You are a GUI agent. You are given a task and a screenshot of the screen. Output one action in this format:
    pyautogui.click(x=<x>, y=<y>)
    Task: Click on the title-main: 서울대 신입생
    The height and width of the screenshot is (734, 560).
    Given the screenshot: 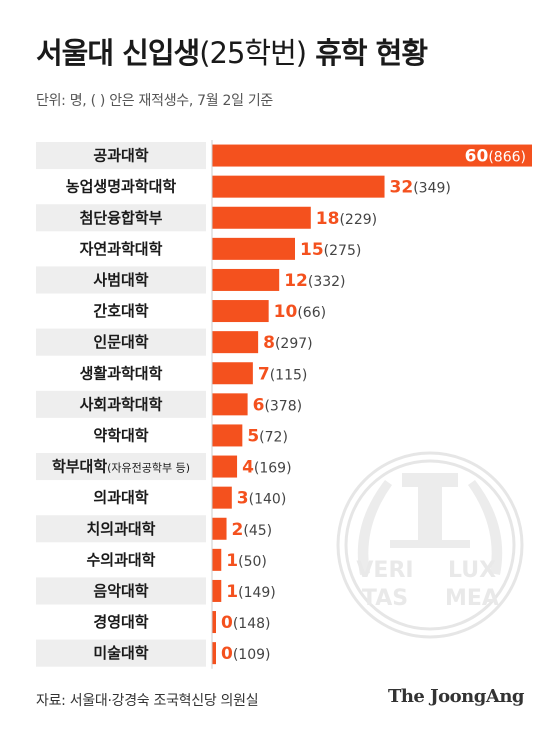 What is the action you would take?
    pyautogui.click(x=118, y=53)
    